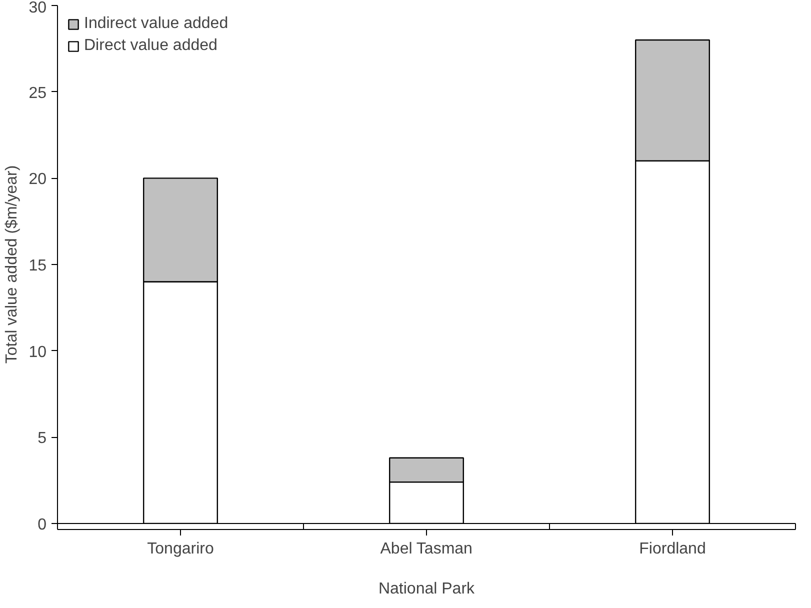 This screenshot has width=811, height=608. Describe the element at coordinates (672, 549) in the screenshot. I see `x-tick-label: Fiordland` at that location.